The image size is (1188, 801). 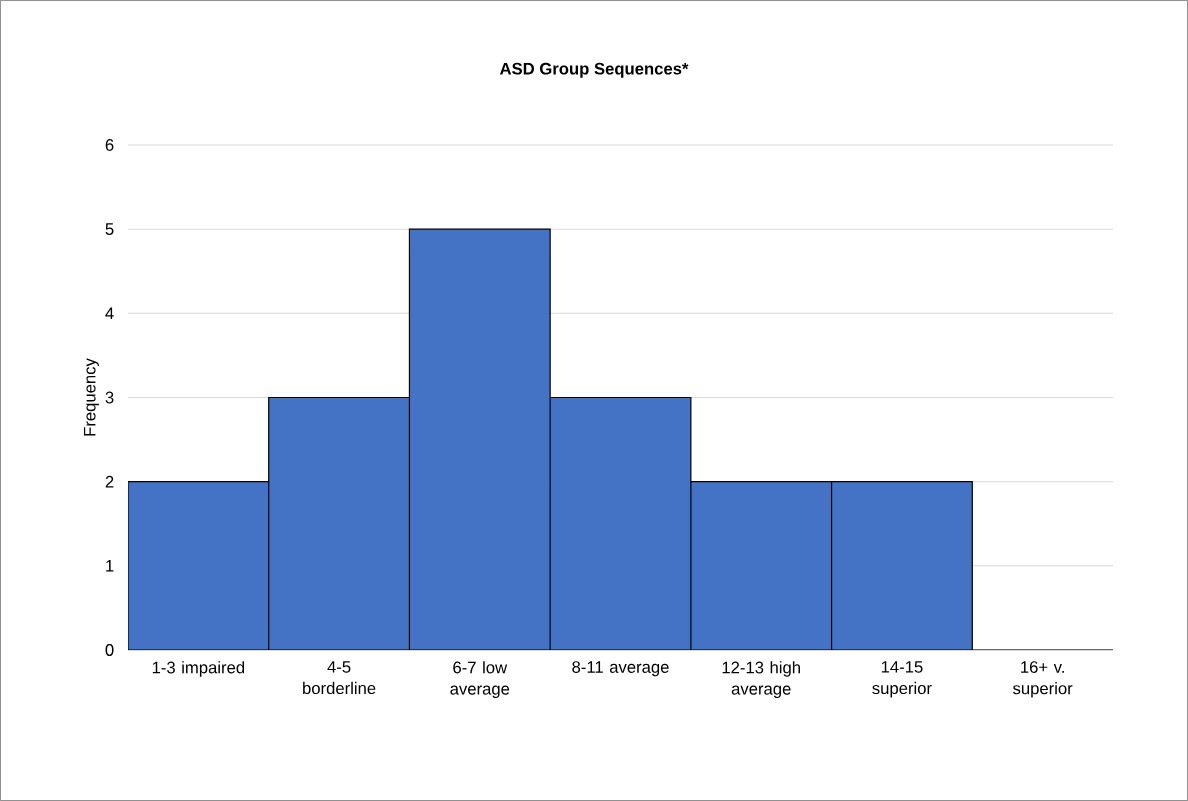 I want to click on y-tick-label: 6, so click(x=109, y=145).